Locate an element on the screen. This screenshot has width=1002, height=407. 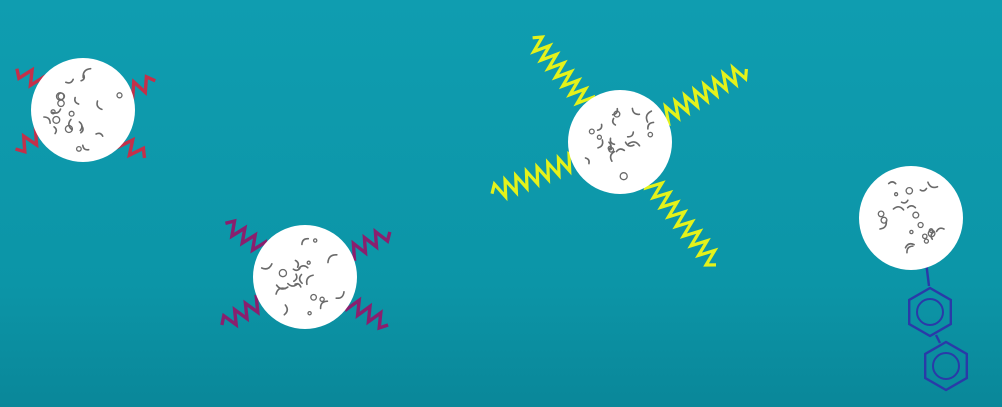
biphenyl-bond-rings is located at coordinates (938, 339).